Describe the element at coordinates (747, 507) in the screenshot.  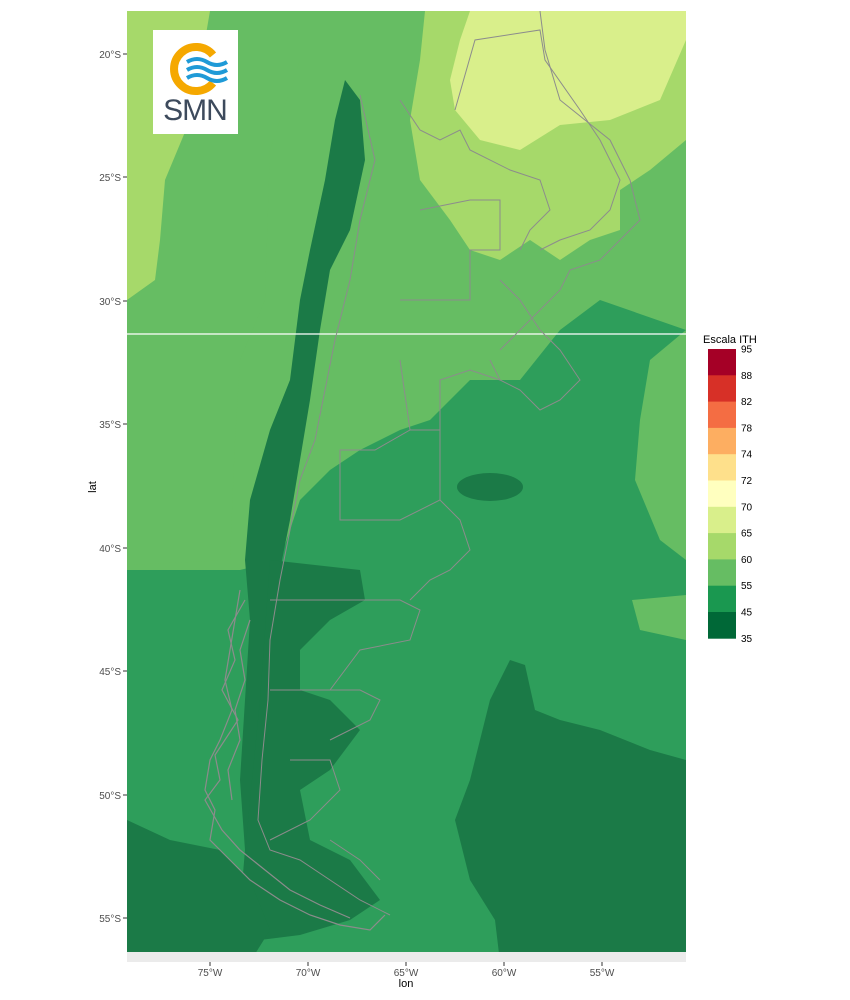
I see `legend-label: 70` at that location.